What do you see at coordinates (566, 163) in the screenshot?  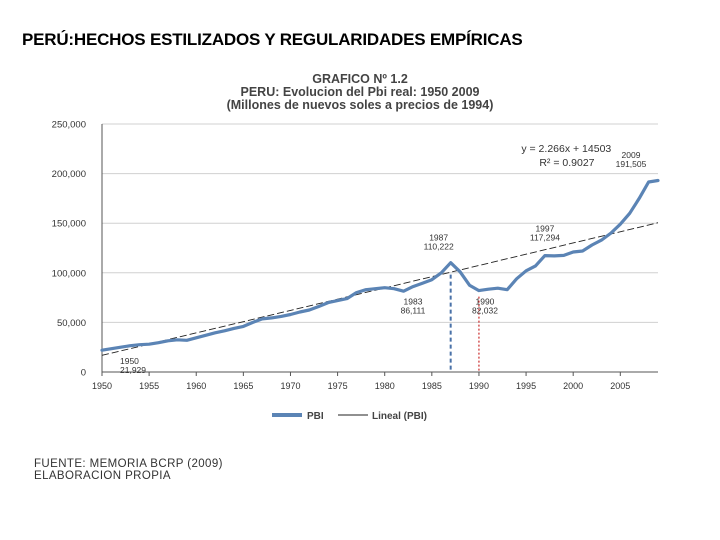 I see `trendline-r2: R² = 0.9027` at bounding box center [566, 163].